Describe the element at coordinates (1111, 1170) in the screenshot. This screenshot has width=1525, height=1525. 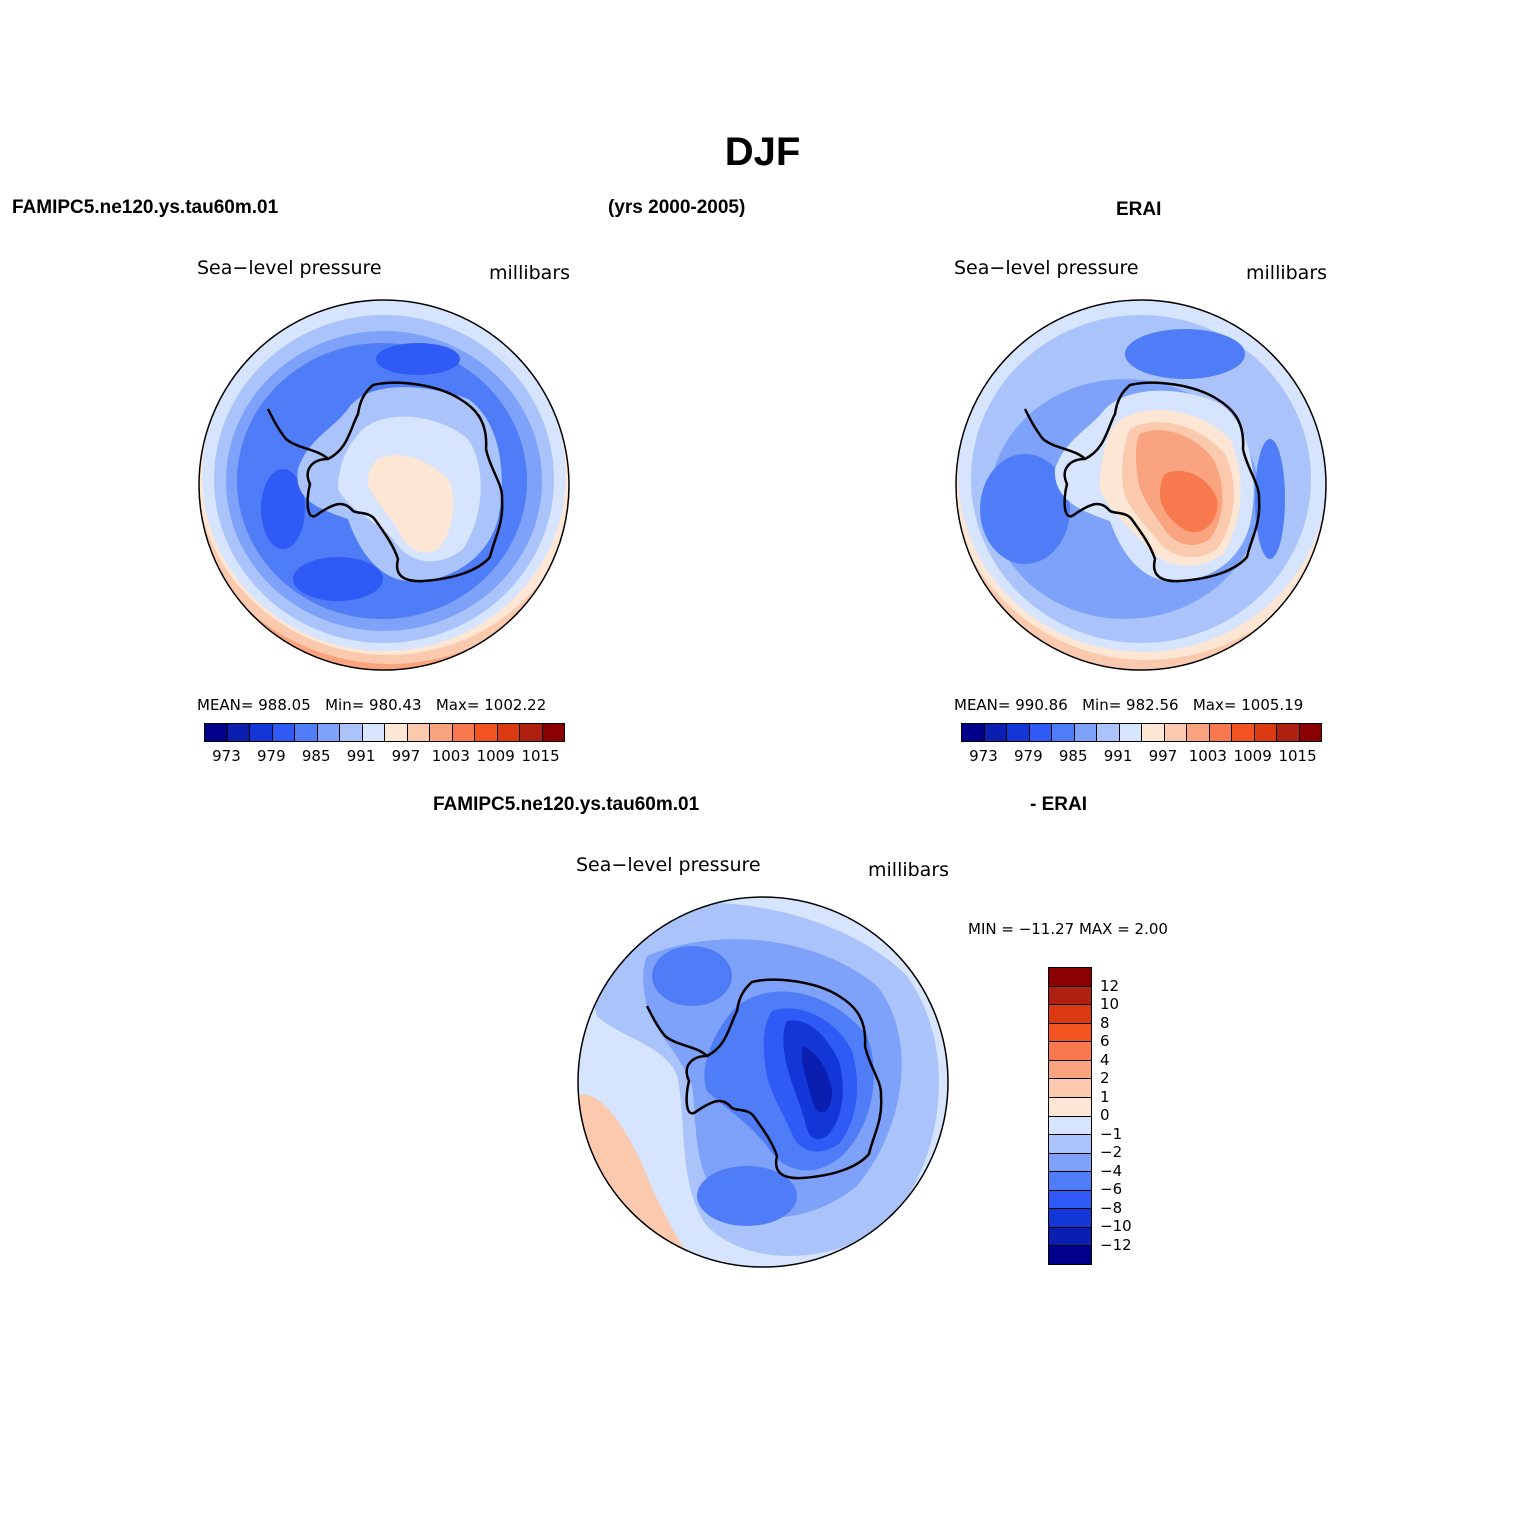
I see `colorbar-tick-label: −4` at that location.